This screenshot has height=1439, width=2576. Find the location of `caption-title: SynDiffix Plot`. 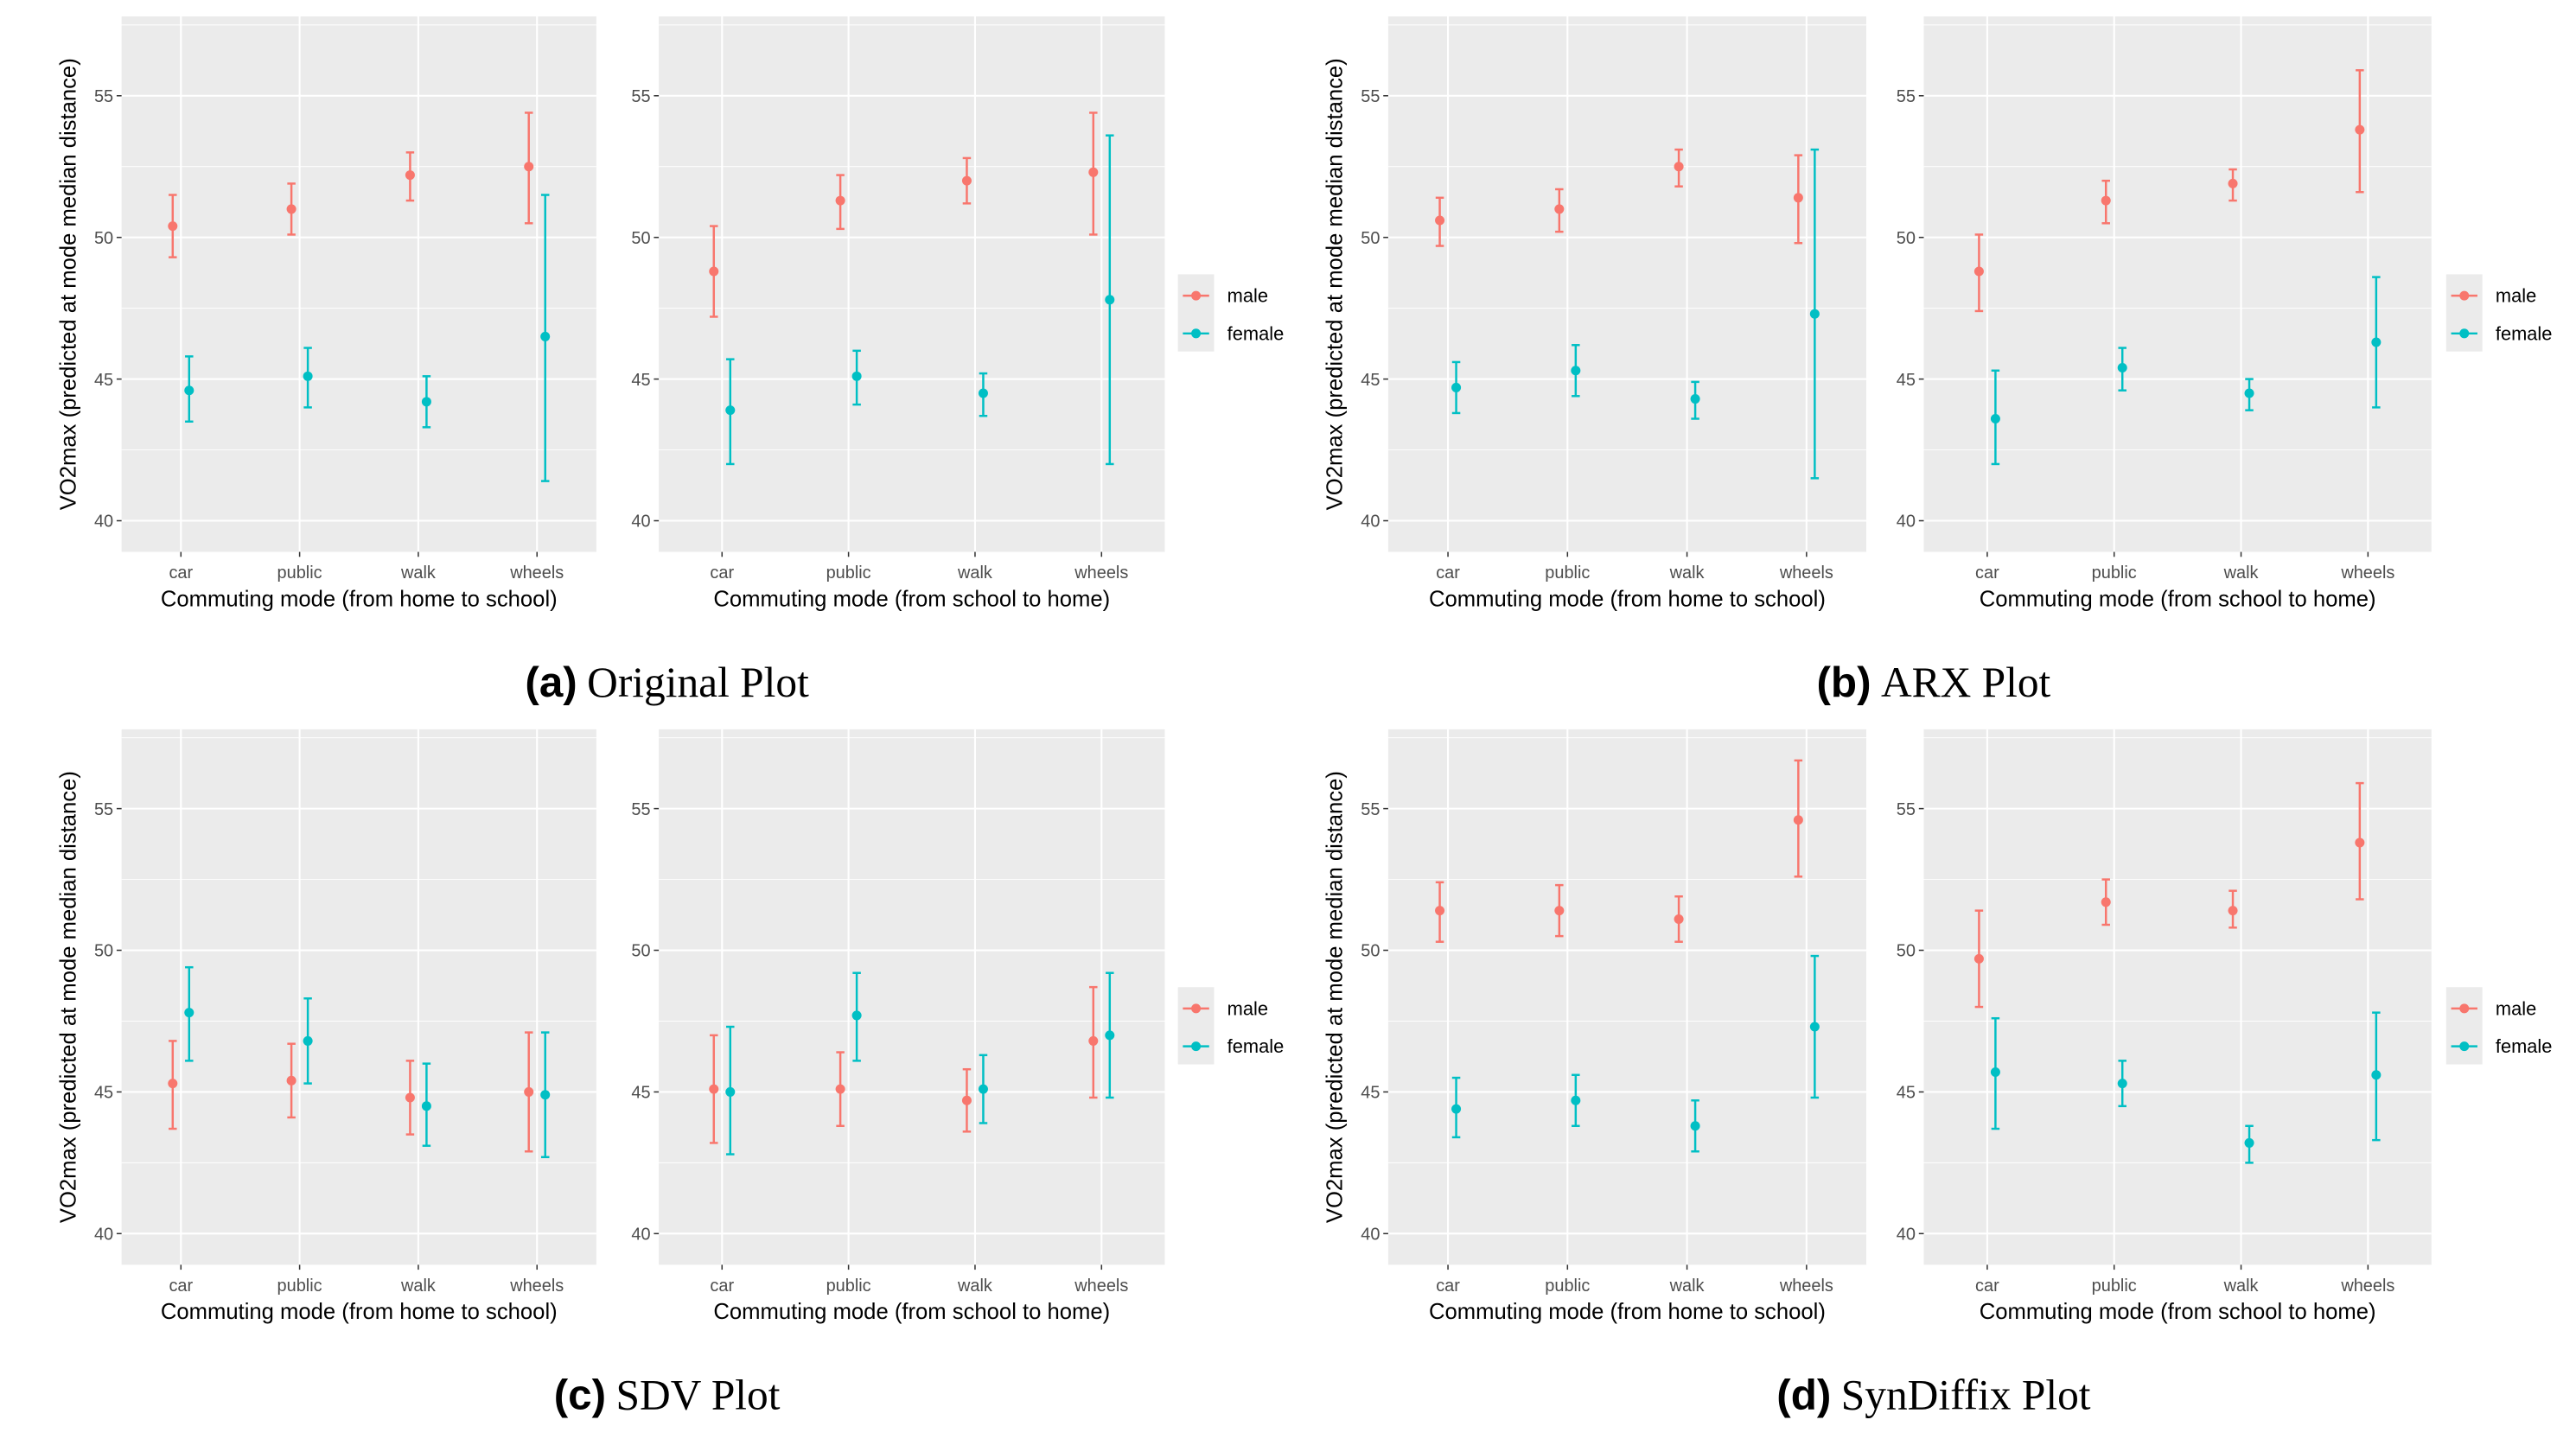

caption-title: SynDiffix Plot is located at coordinates (1966, 1395).